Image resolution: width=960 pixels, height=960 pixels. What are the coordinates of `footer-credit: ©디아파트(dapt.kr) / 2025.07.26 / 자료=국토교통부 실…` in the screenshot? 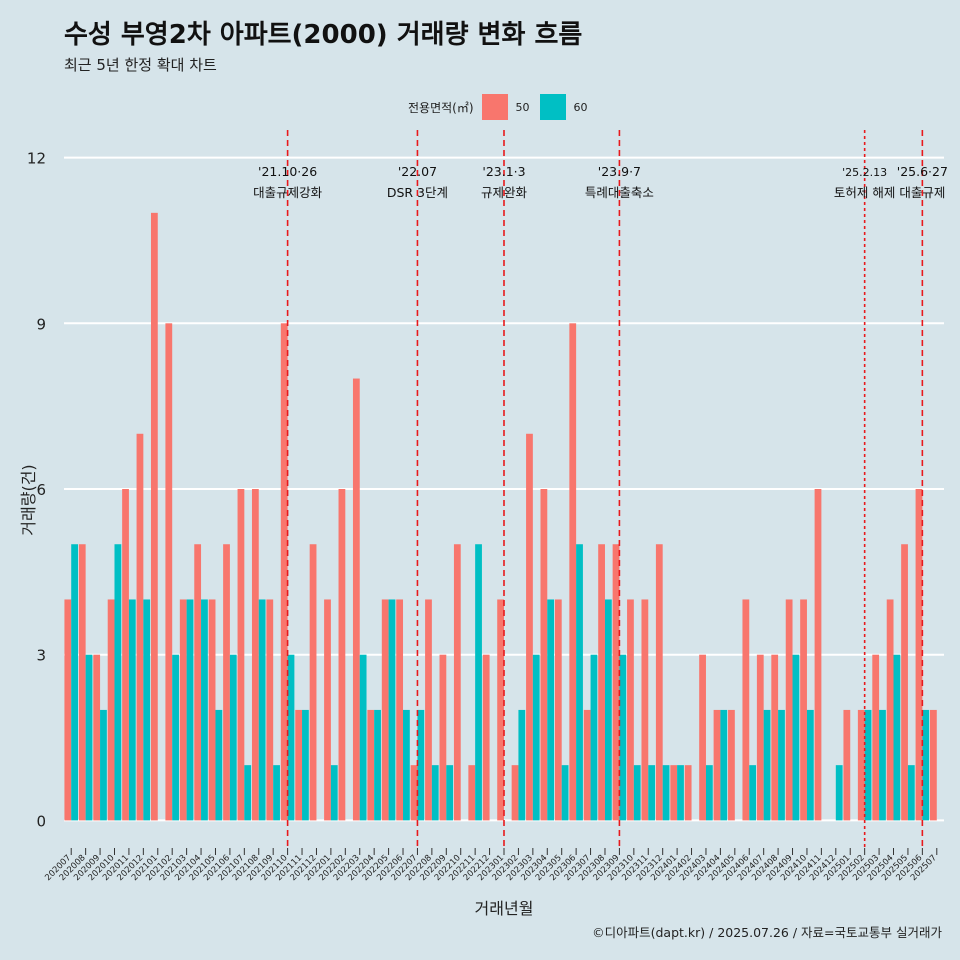 It's located at (767, 932).